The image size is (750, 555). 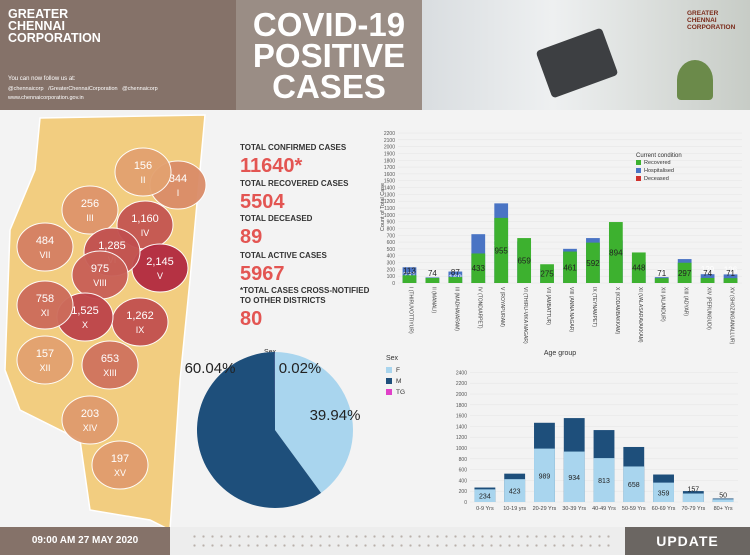 What do you see at coordinates (45, 299) in the screenshot?
I see `zone-cases: 758` at bounding box center [45, 299].